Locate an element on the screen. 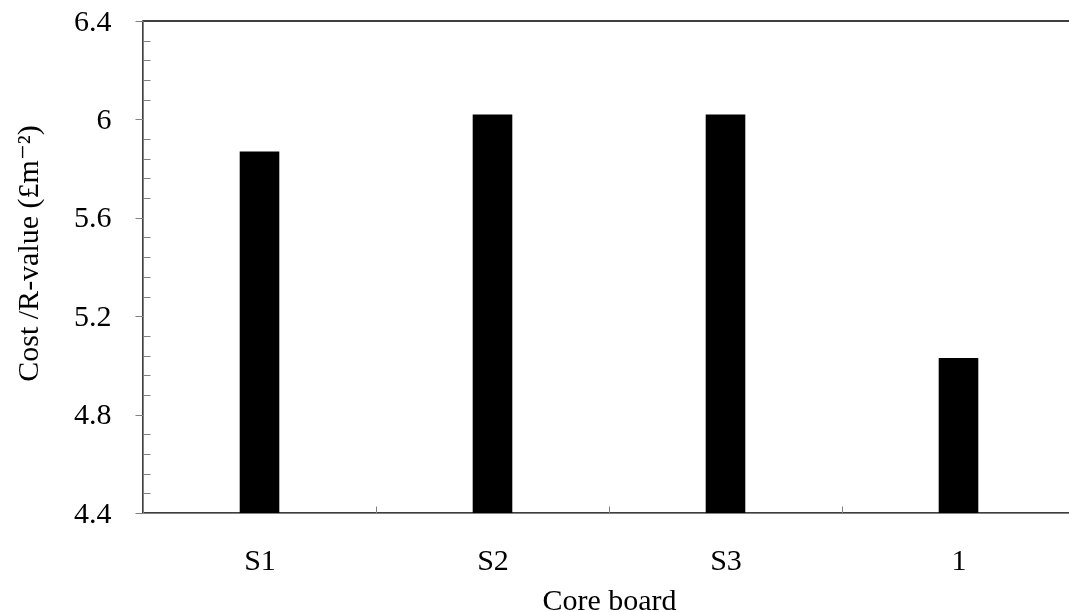 Image resolution: width=1069 pixels, height=612 pixels. y-tick-label: 4.4 is located at coordinates (93, 512).